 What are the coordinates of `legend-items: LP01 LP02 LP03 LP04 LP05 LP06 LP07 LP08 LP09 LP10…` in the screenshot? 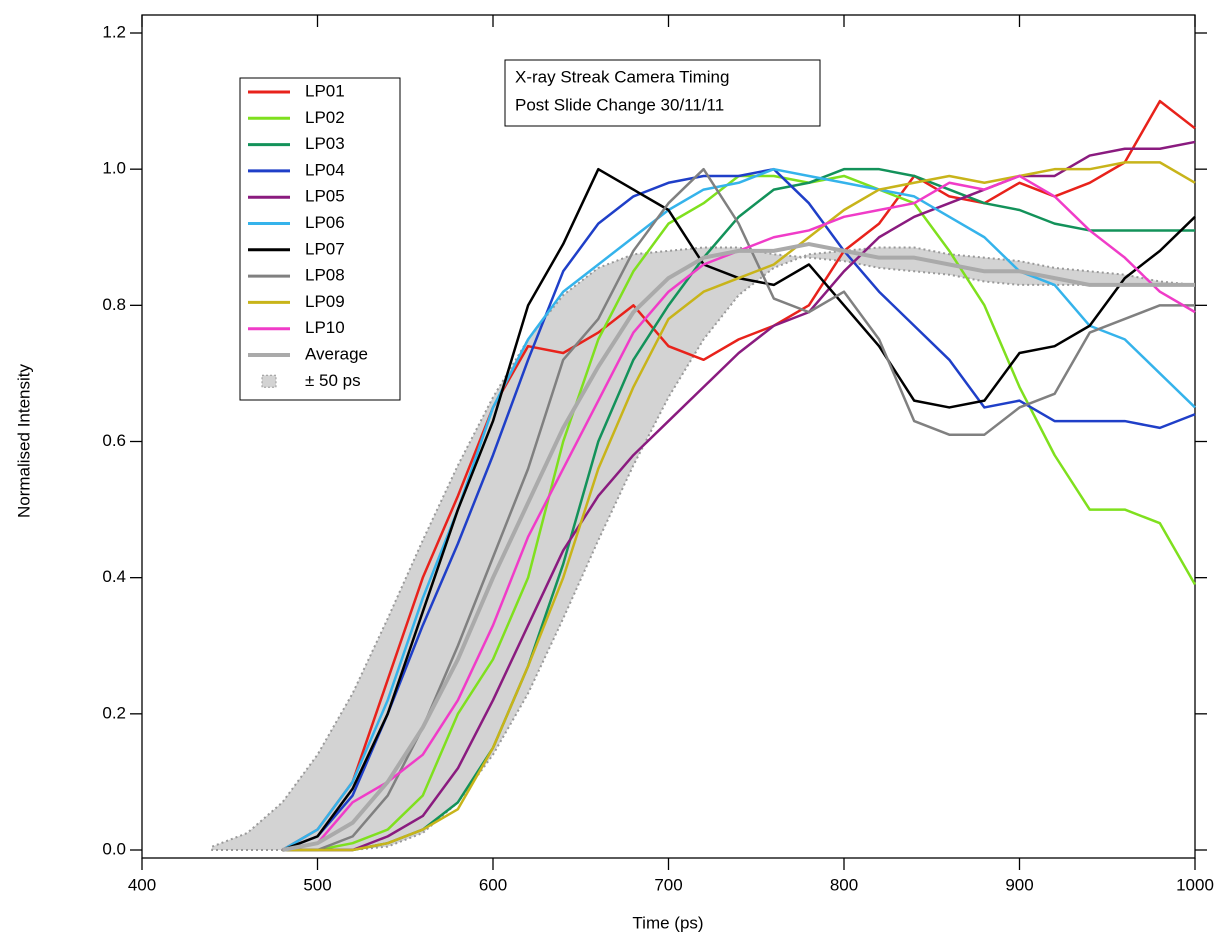 It's located at (308, 235).